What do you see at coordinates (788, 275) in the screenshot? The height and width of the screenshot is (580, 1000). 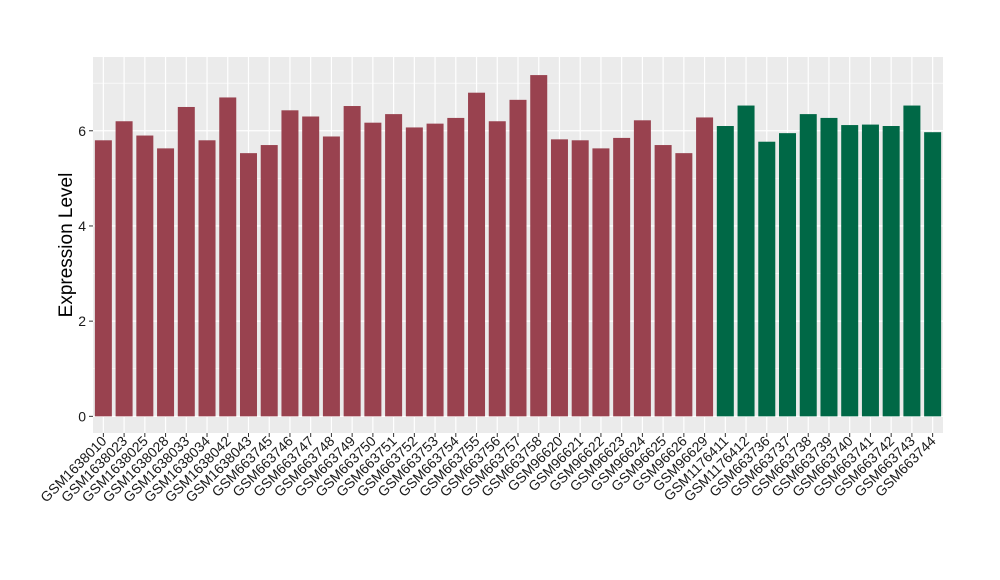 I see `bar-GSM663737` at bounding box center [788, 275].